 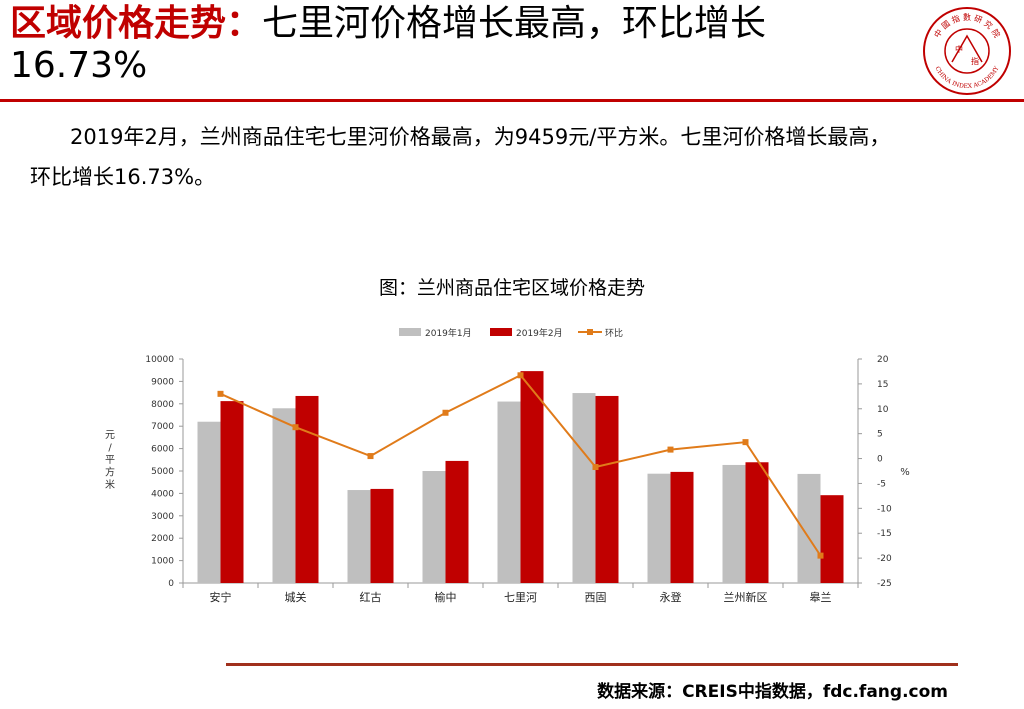 I want to click on y-tick-label: 4000, so click(x=162, y=494).